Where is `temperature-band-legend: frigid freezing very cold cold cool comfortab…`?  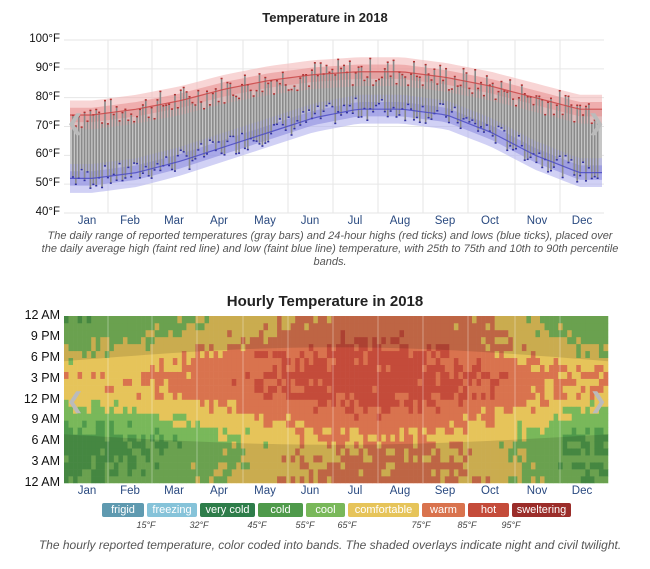
temperature-band-legend: frigid freezing very cold cold cool comfortab… is located at coordinates (325, 518).